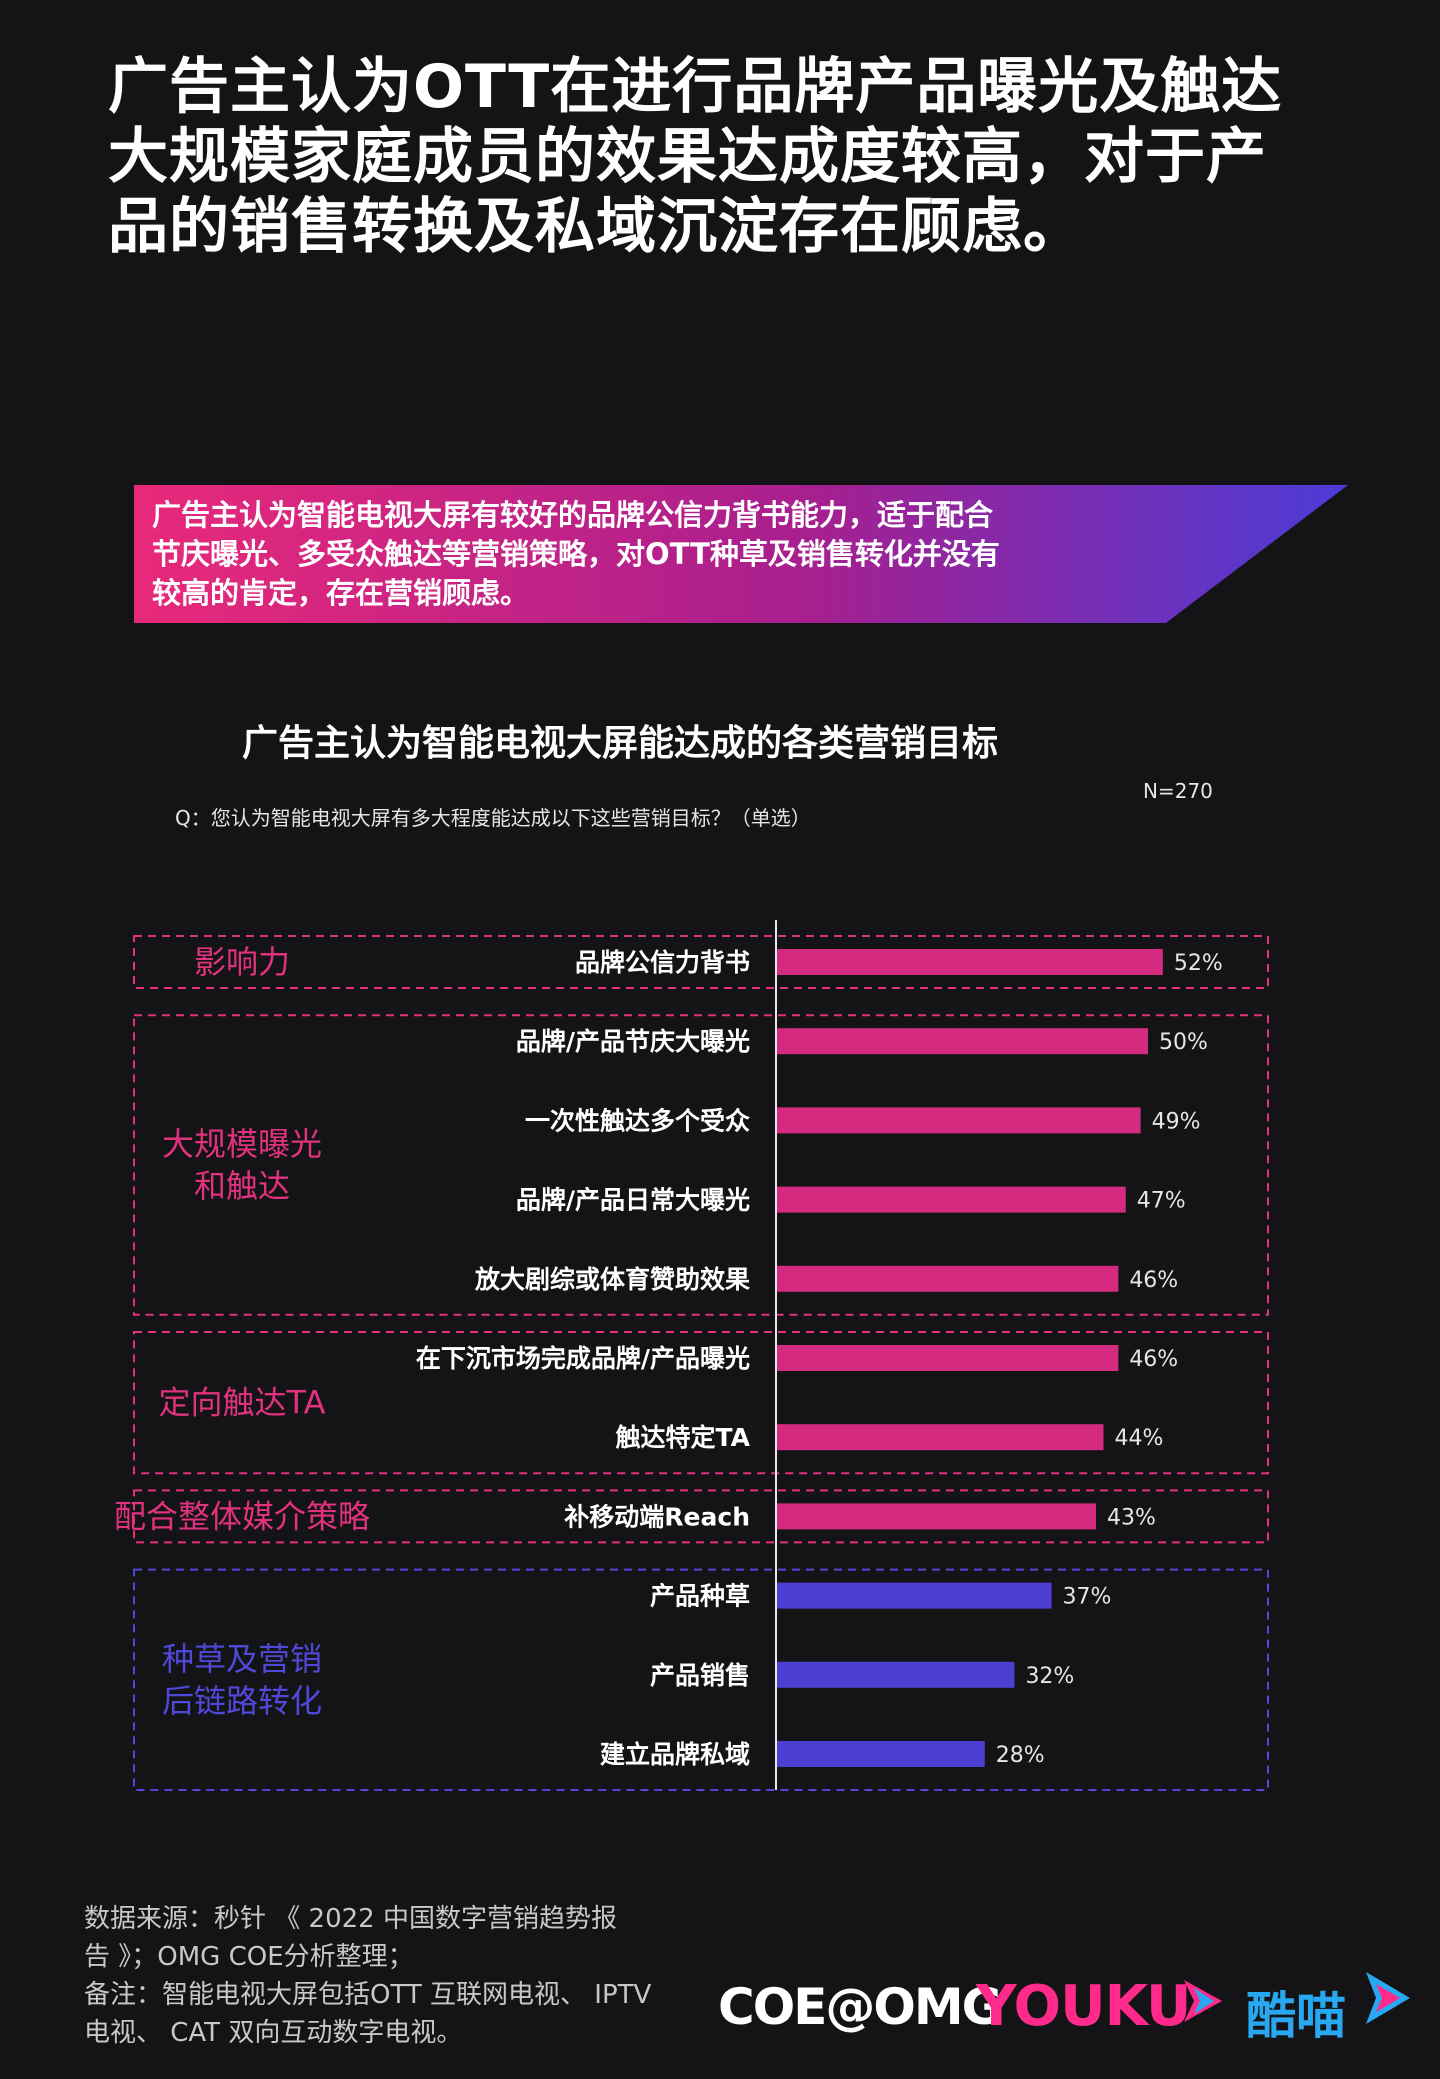  Describe the element at coordinates (242, 1516) in the screenshot. I see `group-label: 配合整体媒介策略` at that location.